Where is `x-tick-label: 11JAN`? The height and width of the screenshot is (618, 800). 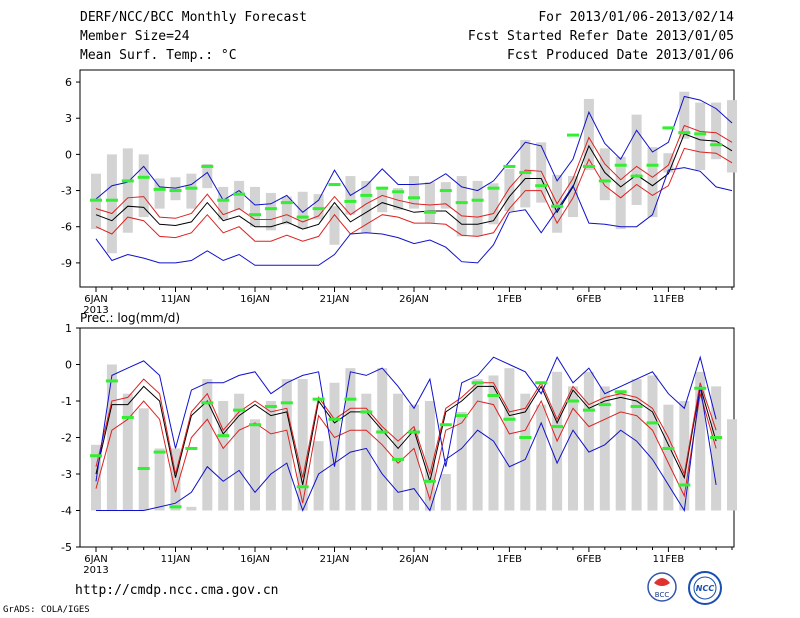 x-tick-label: 11JAN is located at coordinates (176, 559).